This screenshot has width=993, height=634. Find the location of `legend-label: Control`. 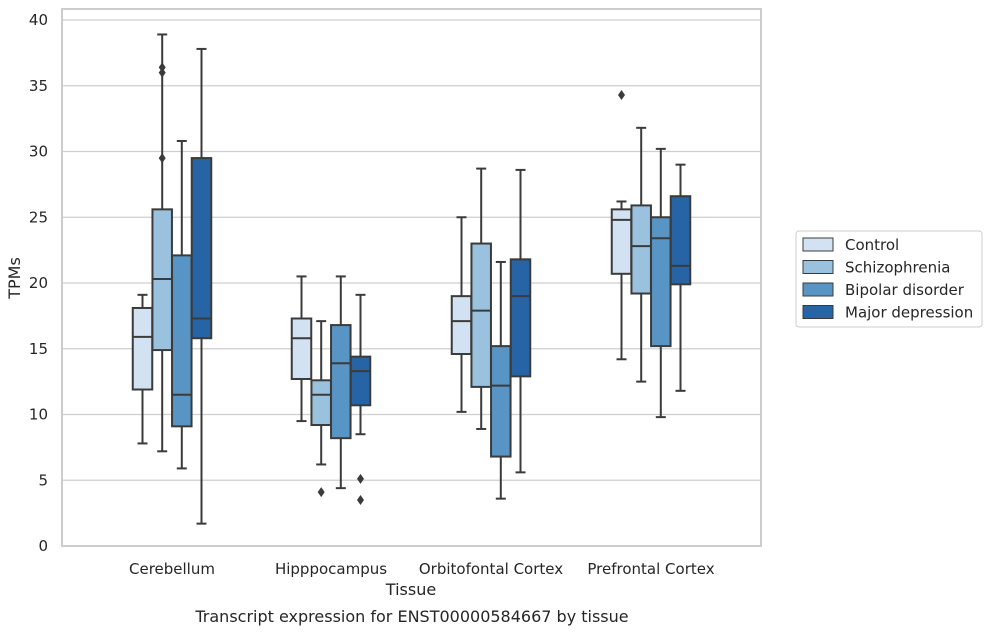

legend-label: Control is located at coordinates (872, 245).